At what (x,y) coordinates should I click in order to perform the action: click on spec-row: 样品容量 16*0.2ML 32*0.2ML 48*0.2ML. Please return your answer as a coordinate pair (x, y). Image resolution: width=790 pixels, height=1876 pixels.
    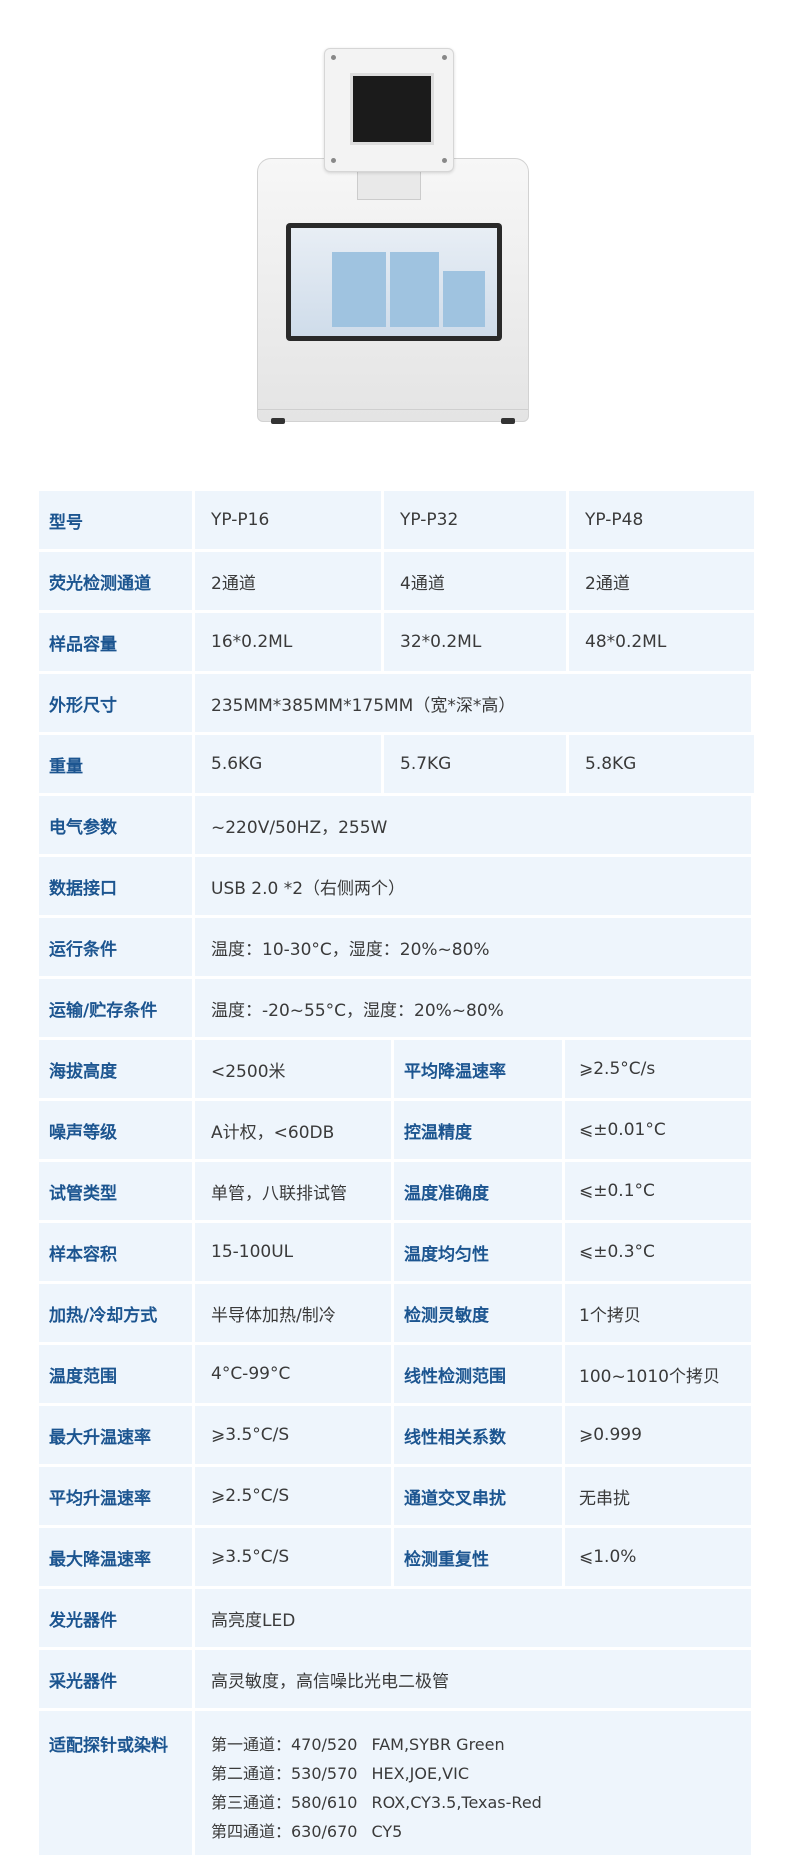
    Looking at the image, I should click on (396, 642).